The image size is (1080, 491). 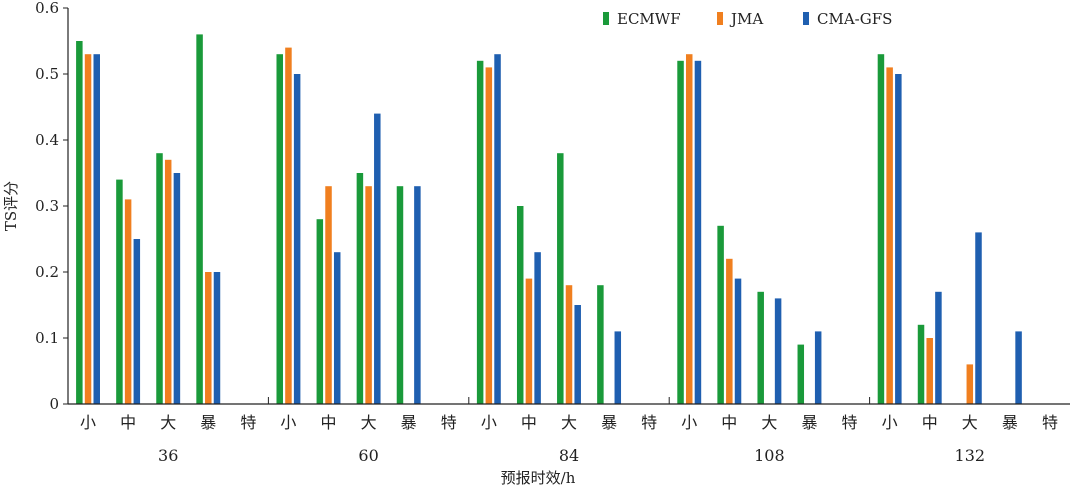 I want to click on x-group-label: 36, so click(x=168, y=455).